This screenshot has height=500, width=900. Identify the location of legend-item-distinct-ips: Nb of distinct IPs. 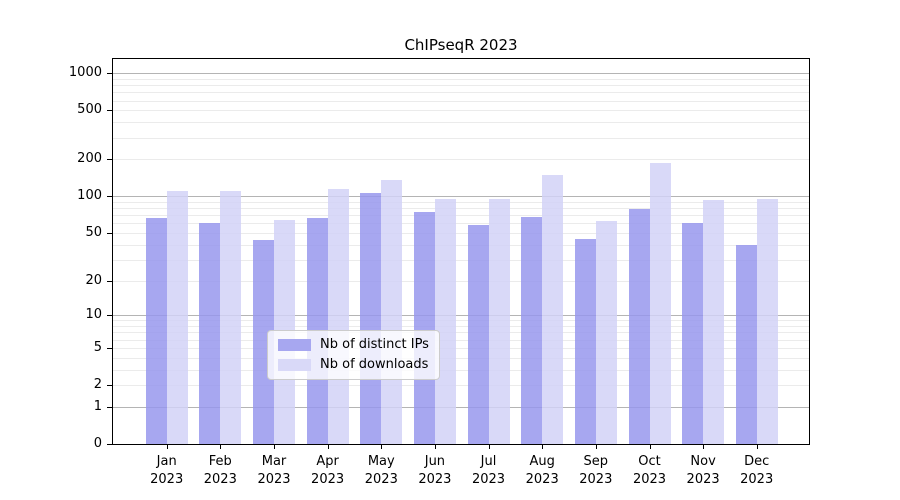
(353, 345).